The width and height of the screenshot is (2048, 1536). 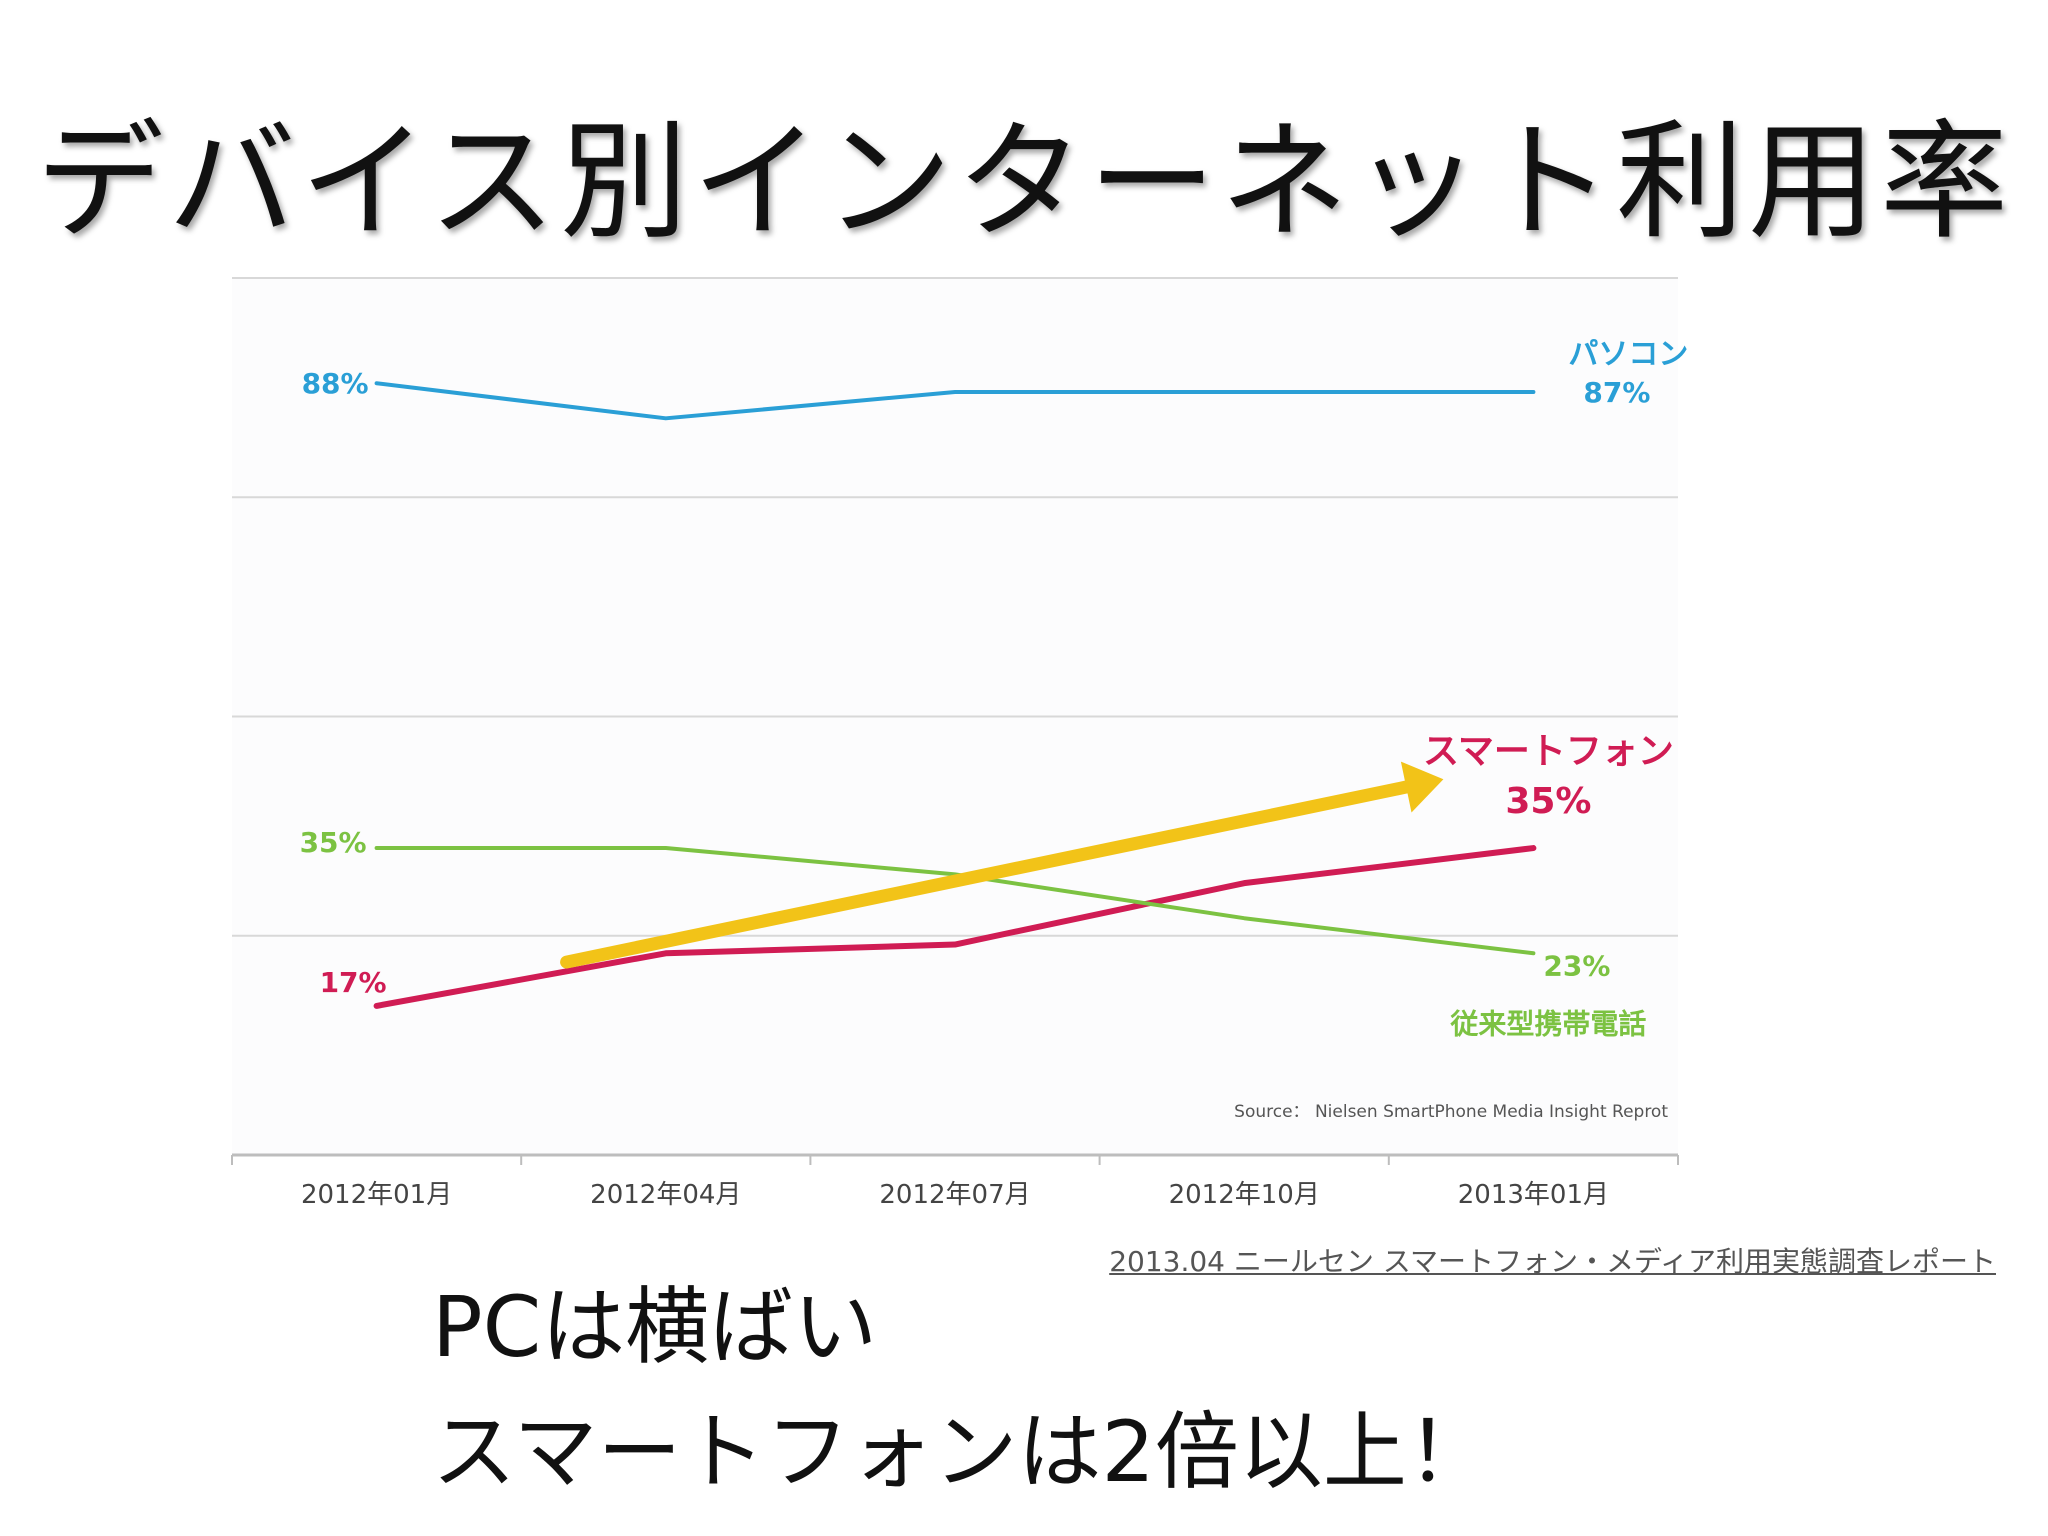 I want to click on x-tick-label: 2012年04月, so click(x=665, y=1195).